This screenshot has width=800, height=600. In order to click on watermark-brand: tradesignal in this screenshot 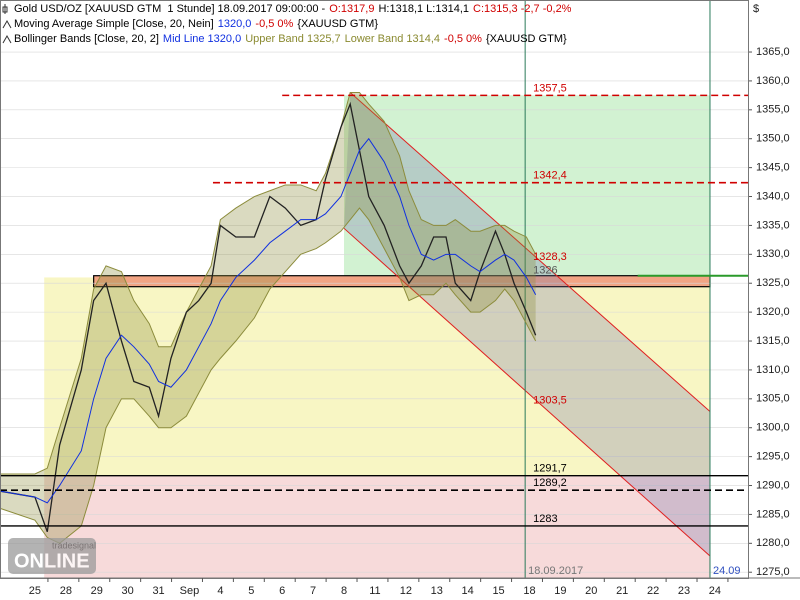, I will do `click(74, 545)`.